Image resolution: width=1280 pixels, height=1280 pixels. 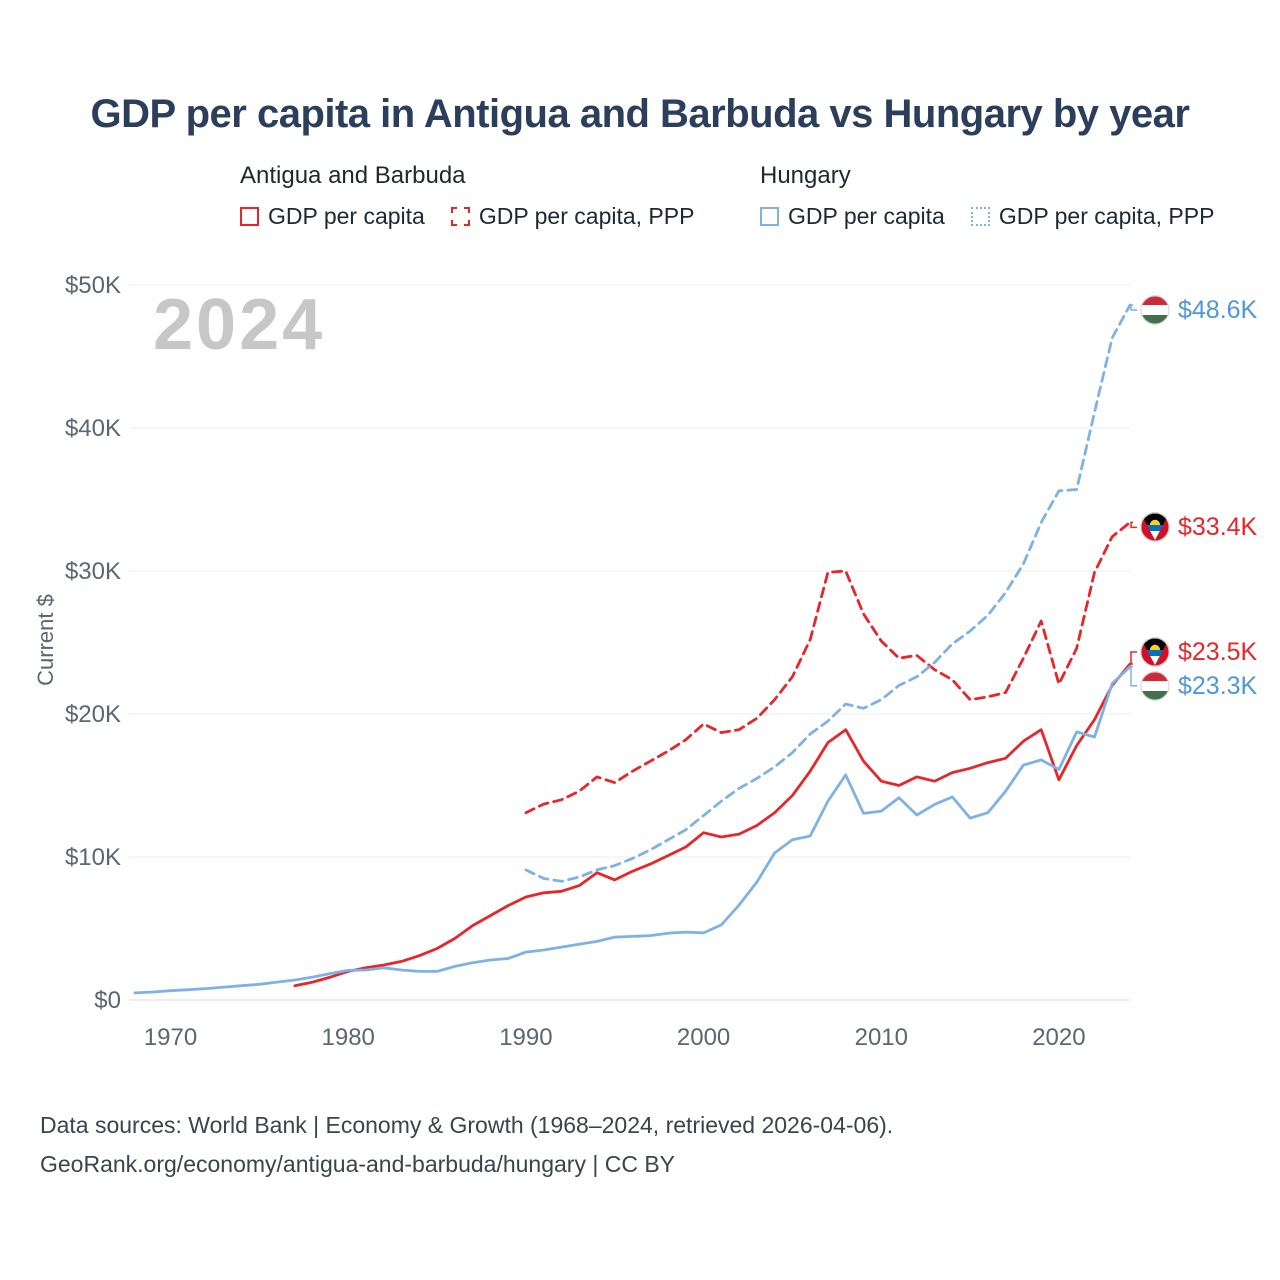 What do you see at coordinates (805, 175) in the screenshot?
I see `legend-header-hungary: Hungary` at bounding box center [805, 175].